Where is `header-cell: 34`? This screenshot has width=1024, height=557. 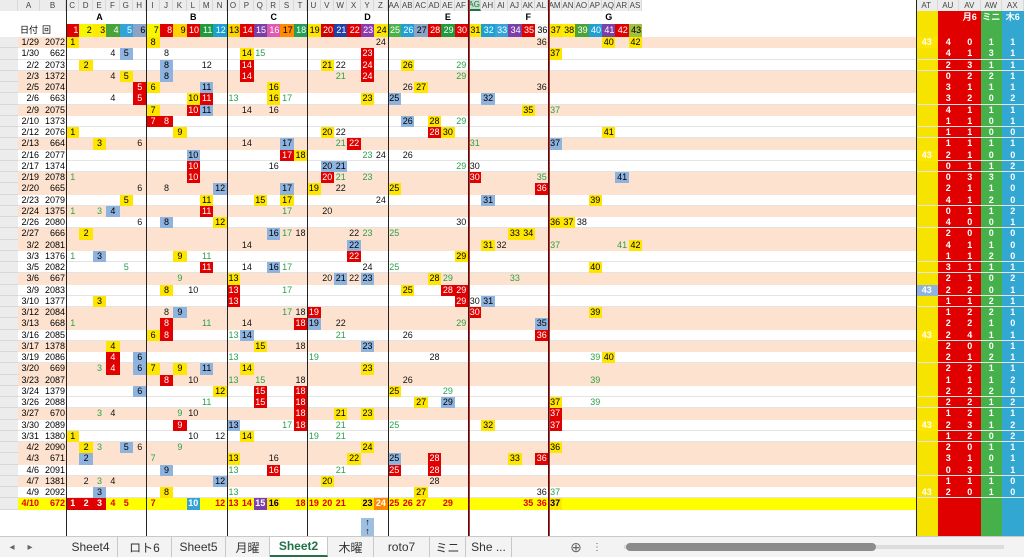
header-cell: 34 is located at coordinates (515, 30).